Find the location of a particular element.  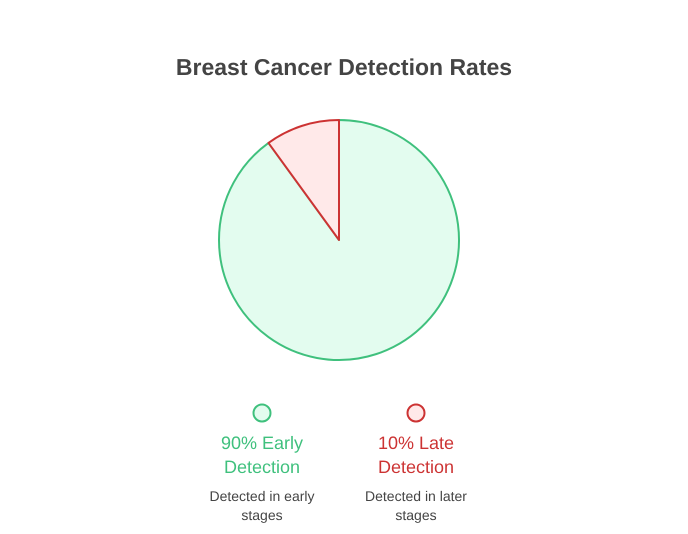

chart-title: Breast Cancer Detection Rates is located at coordinates (344, 67).